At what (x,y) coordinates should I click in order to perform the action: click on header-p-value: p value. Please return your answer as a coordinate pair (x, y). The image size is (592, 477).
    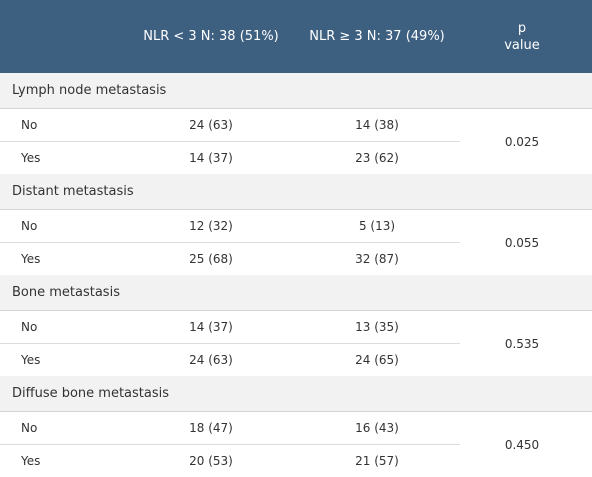
    Looking at the image, I should click on (526, 36).